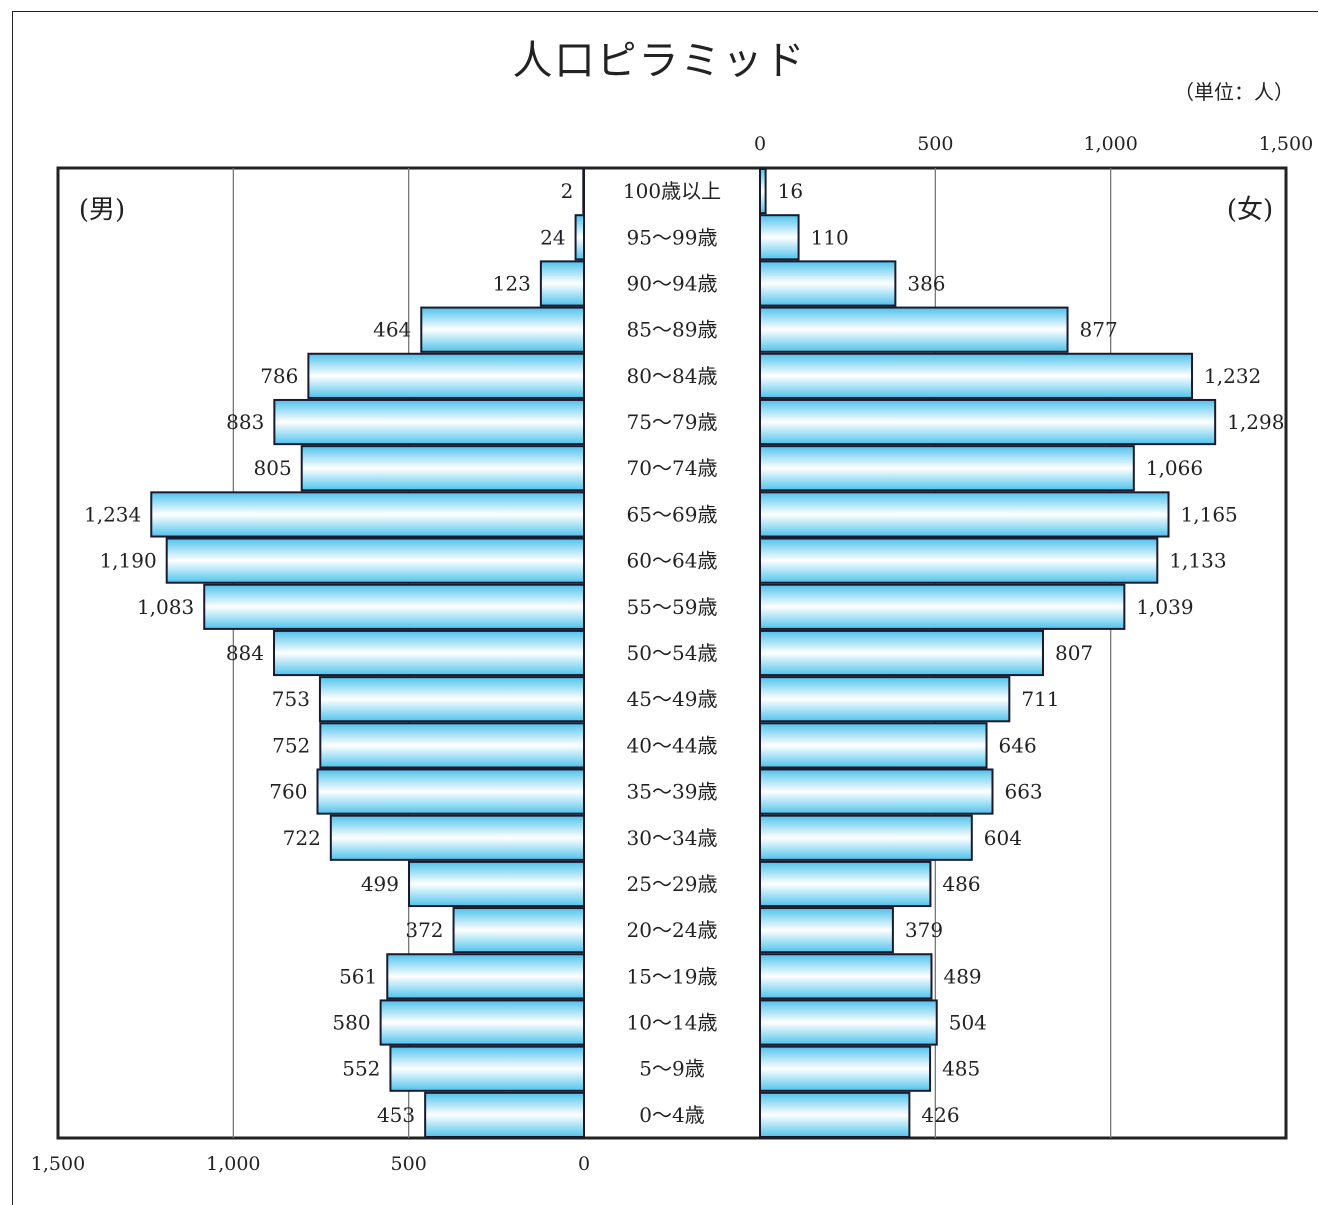 This screenshot has height=1205, width=1319. What do you see at coordinates (672, 422) in the screenshot?
I see `age-group-label: 75〜79歳` at bounding box center [672, 422].